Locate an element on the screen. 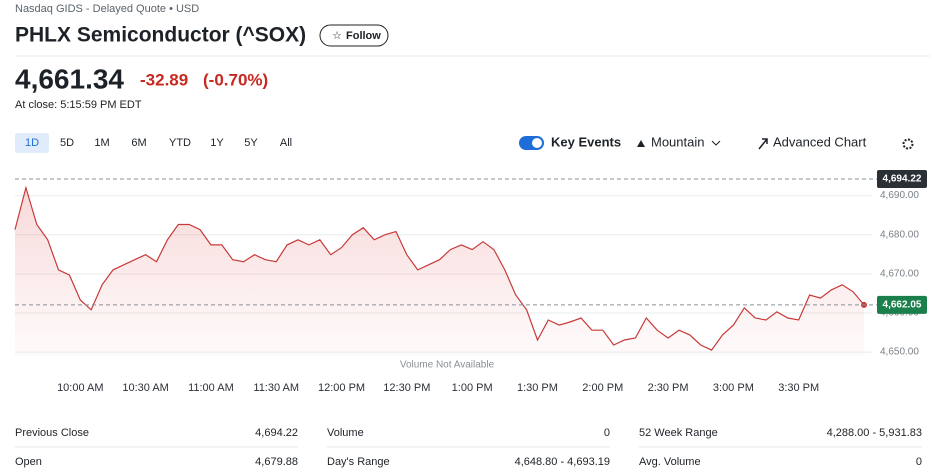  x-tick-label: 2:30 PM is located at coordinates (668, 388).